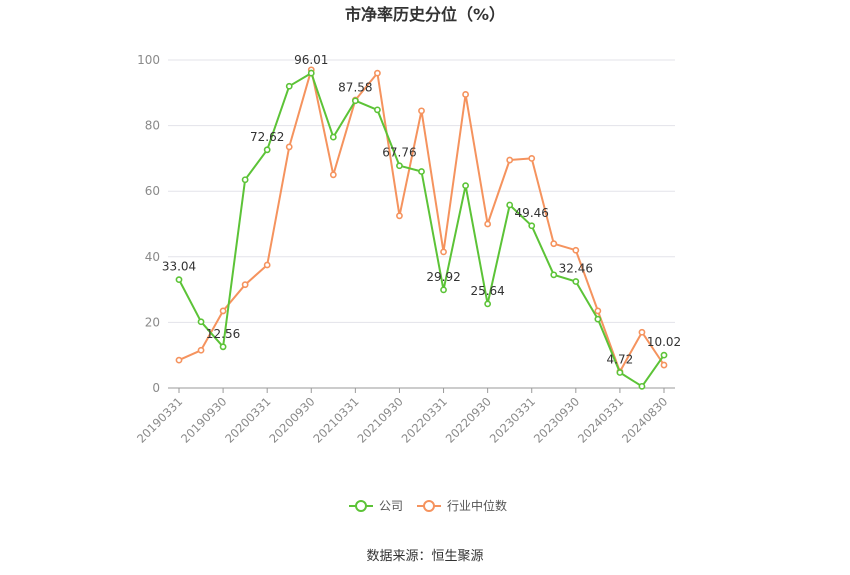 Image resolution: width=850 pixels, height=575 pixels. Describe the element at coordinates (152, 322) in the screenshot. I see `y-tick-label: 20` at that location.